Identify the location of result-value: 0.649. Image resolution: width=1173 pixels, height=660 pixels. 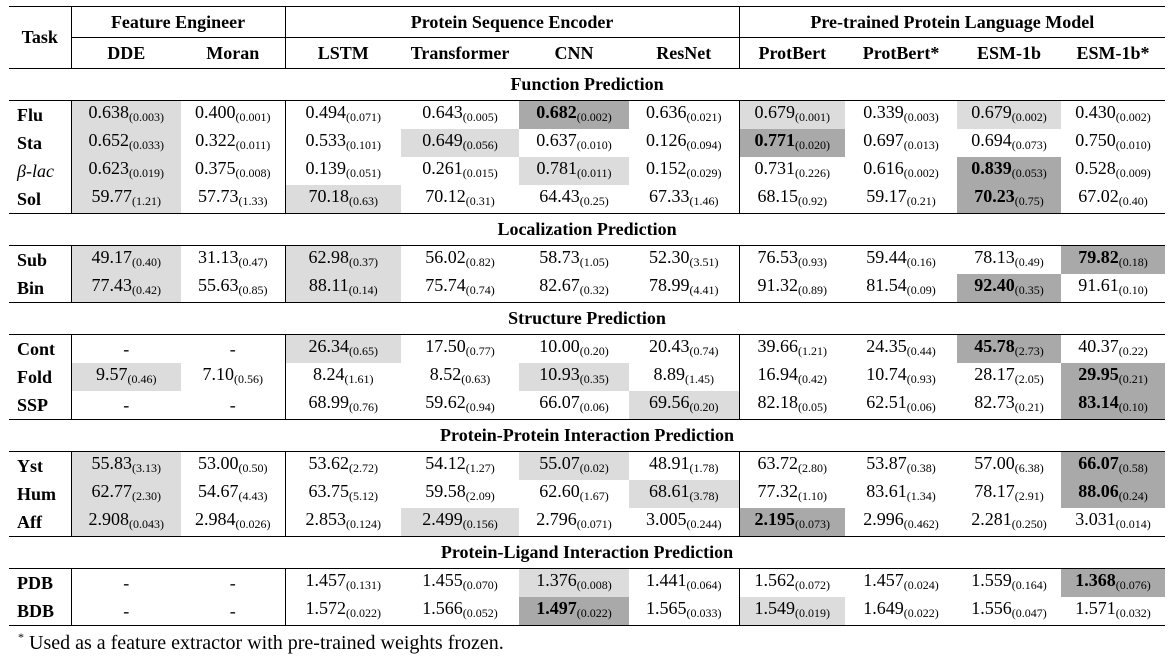
(442, 140).